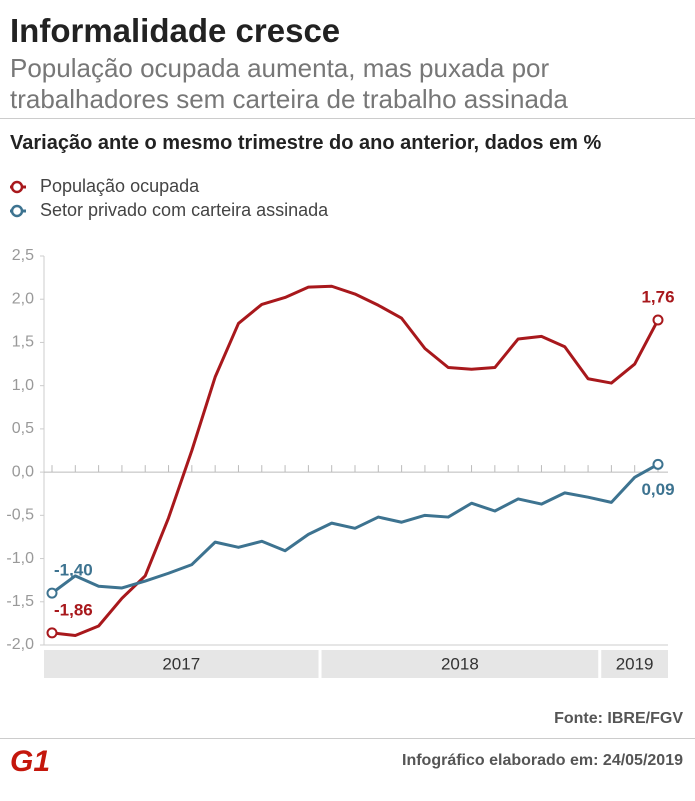 The width and height of the screenshot is (695, 801). I want to click on y-tick-label: 1,5, so click(23, 342).